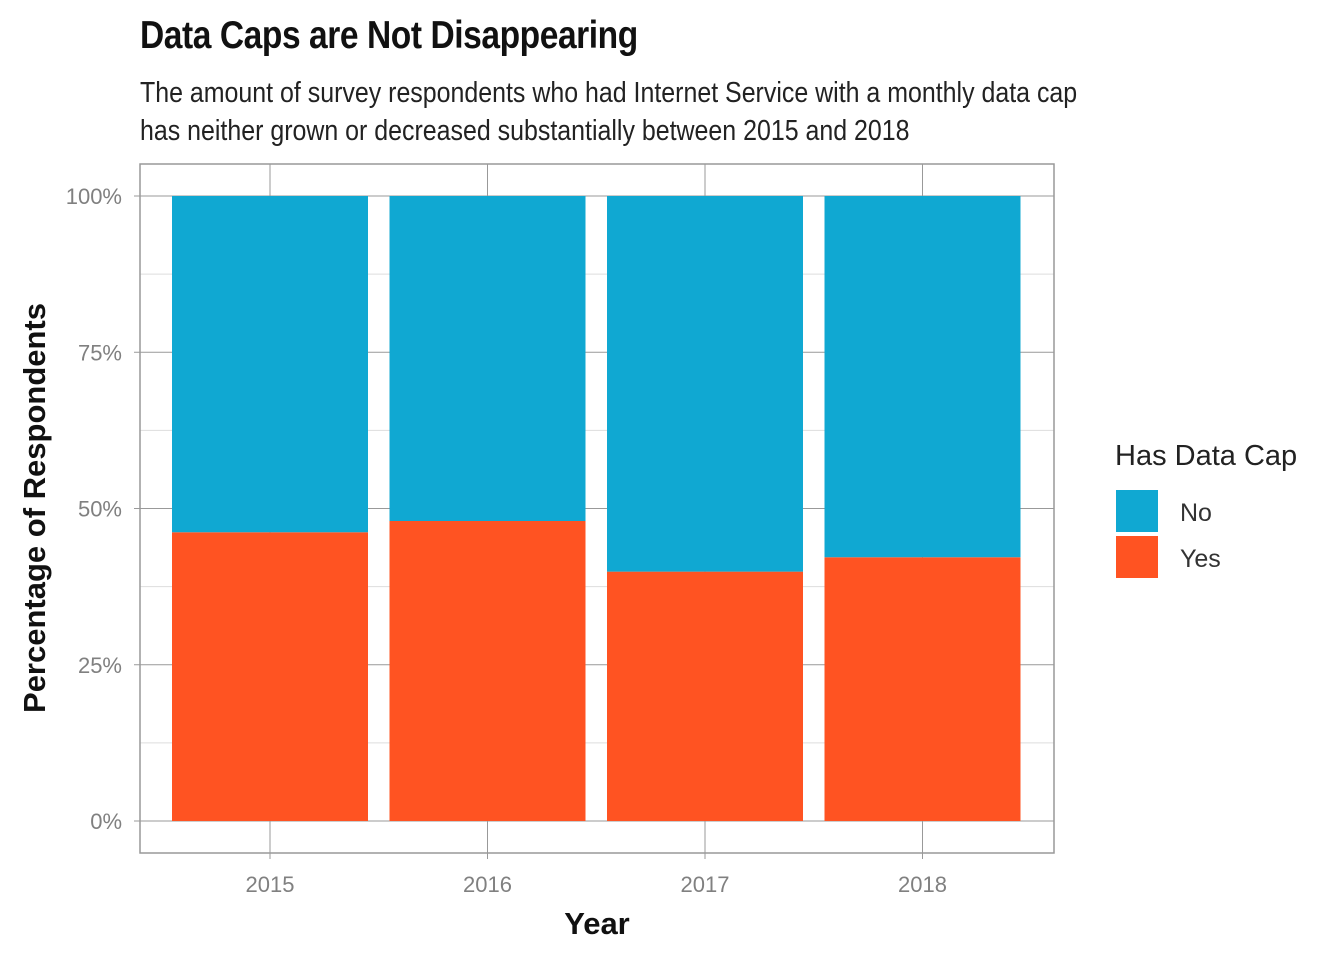 Image resolution: width=1344 pixels, height=960 pixels. I want to click on bar-no-2015, so click(270, 364).